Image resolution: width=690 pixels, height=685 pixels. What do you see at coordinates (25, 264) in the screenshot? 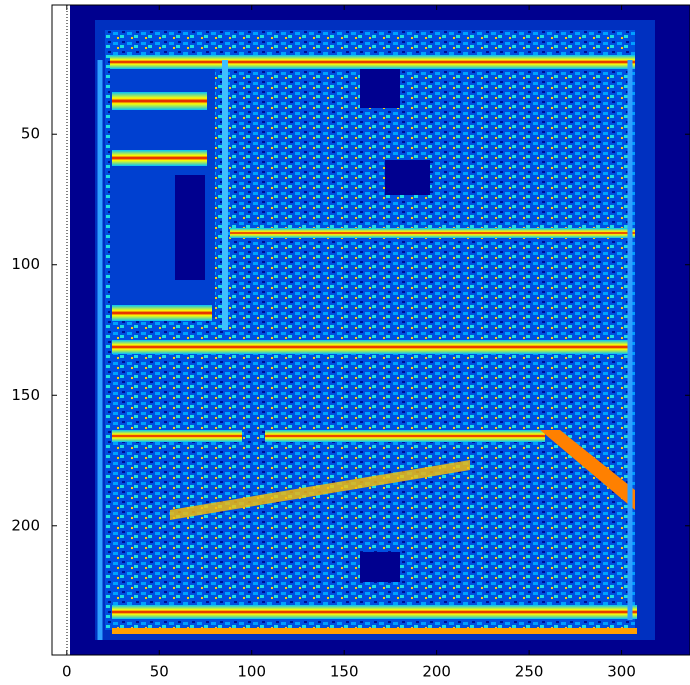
I see `y-tick-label: 100` at bounding box center [25, 264].